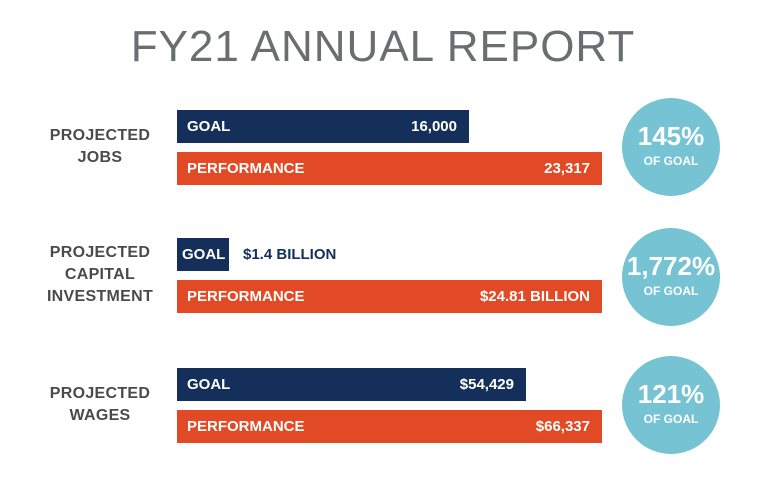  Describe the element at coordinates (100, 405) in the screenshot. I see `row-label: PROJECTED WAGES` at that location.